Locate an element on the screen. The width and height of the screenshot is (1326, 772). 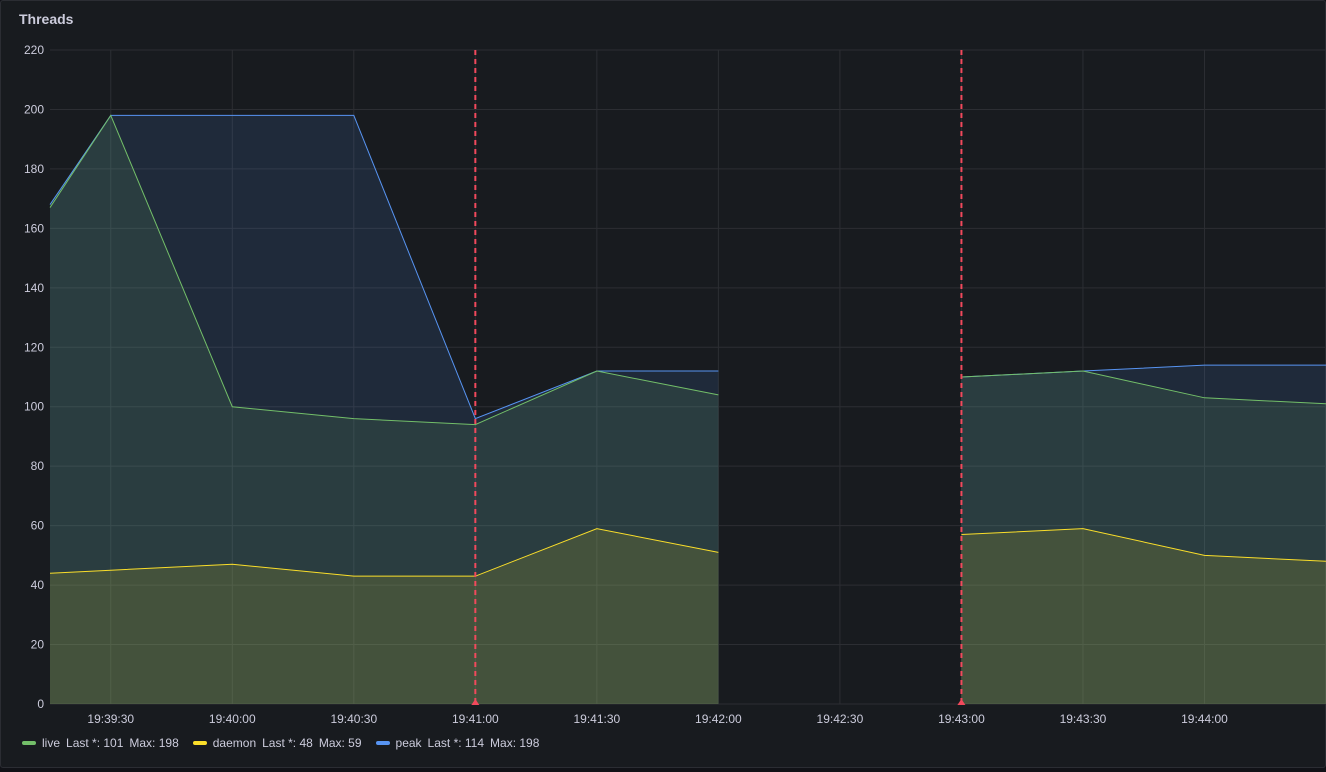
x-tick-label: 19:39:30 is located at coordinates (110, 719).